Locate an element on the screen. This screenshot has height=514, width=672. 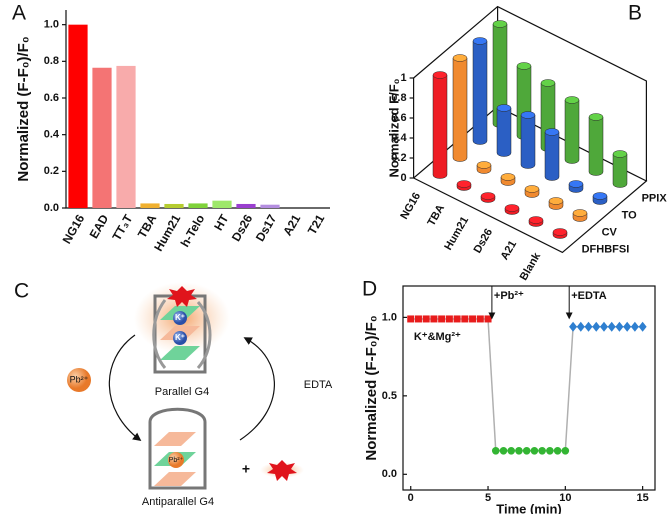
parallel-g4 is located at coordinates (182, 330).